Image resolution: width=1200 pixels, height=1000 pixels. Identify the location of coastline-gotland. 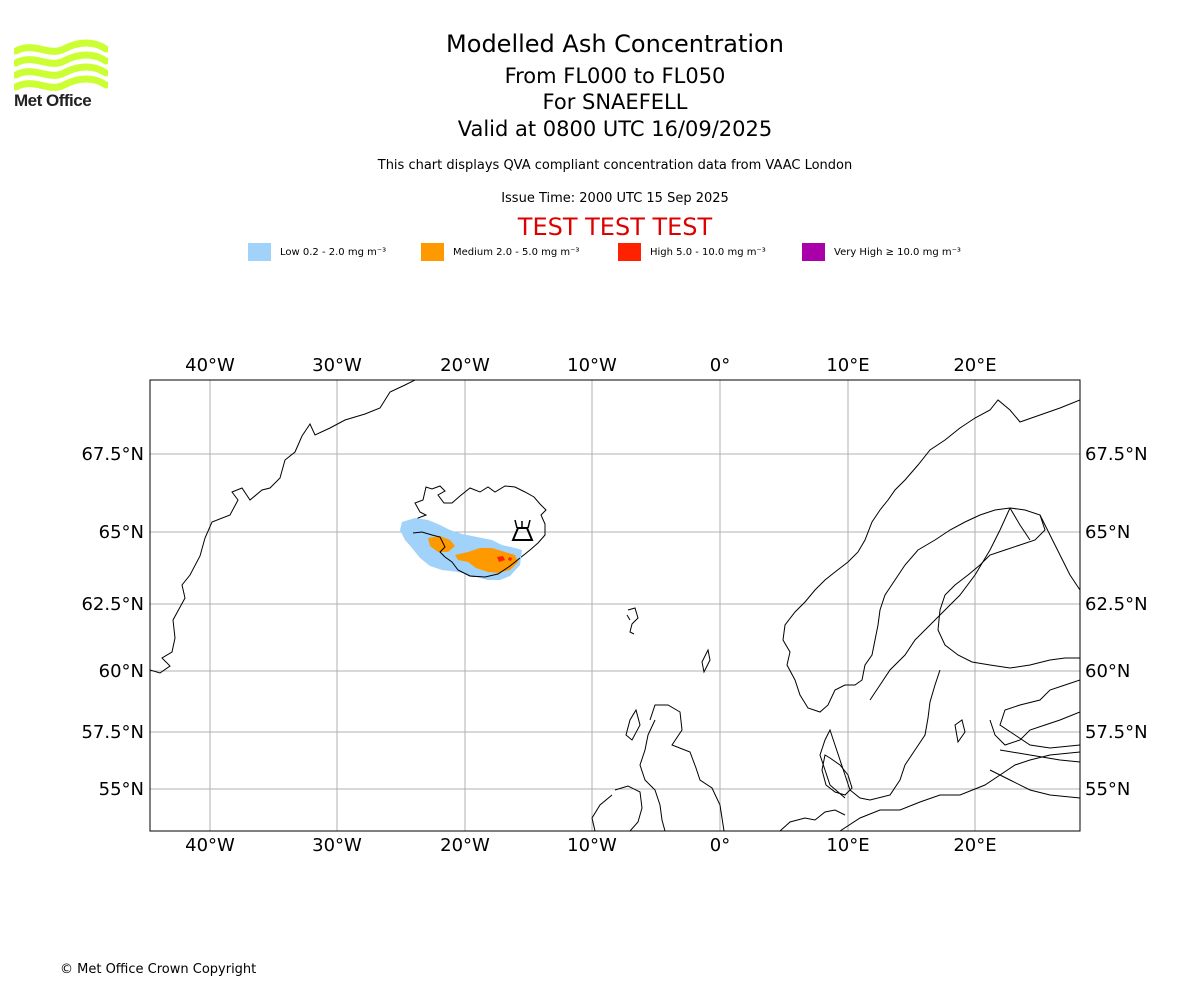
(960, 731).